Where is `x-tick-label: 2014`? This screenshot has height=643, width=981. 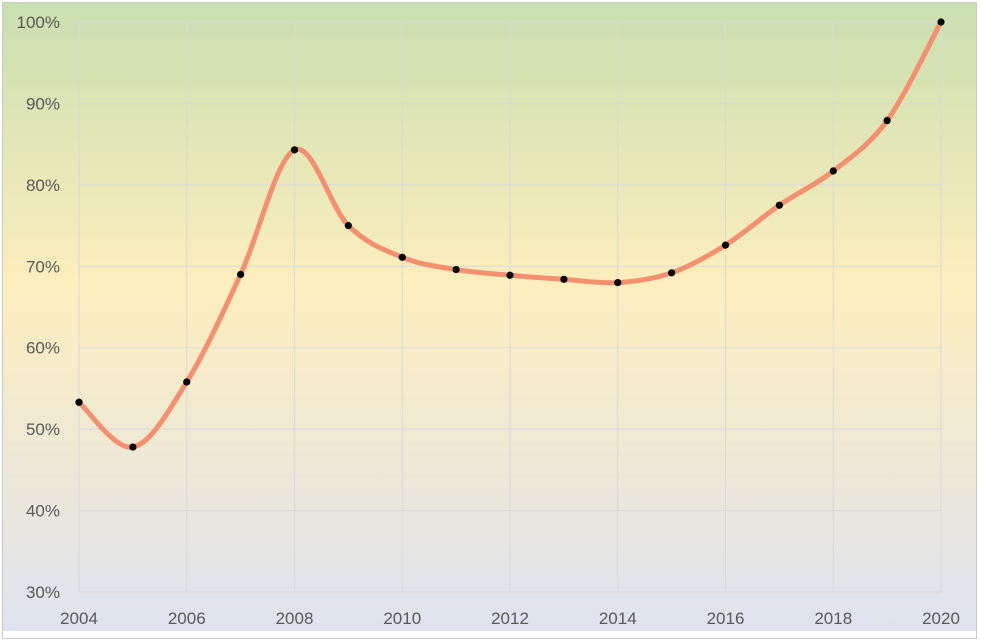
x-tick-label: 2014 is located at coordinates (618, 618).